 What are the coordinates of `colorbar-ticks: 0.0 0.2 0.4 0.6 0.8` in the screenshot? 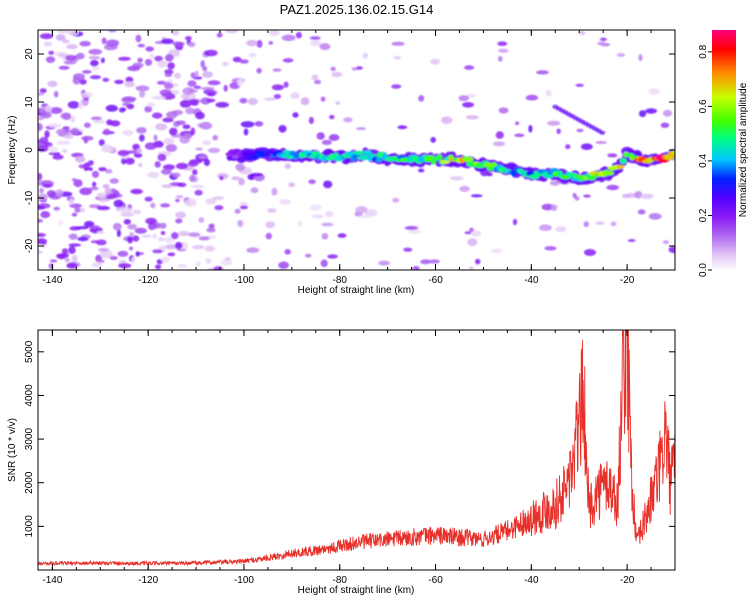 It's located at (705, 160).